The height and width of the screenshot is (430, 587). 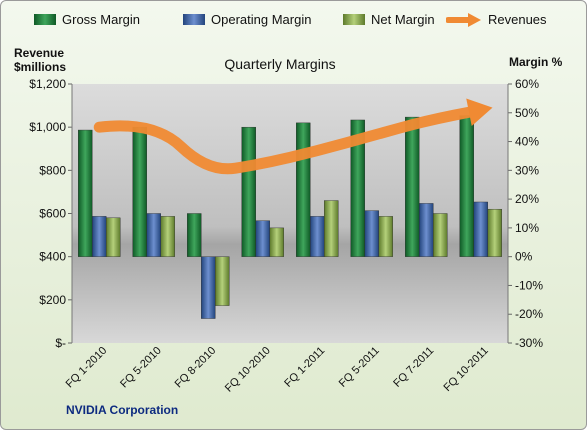 I want to click on right-tick-label: 0%, so click(x=524, y=257).